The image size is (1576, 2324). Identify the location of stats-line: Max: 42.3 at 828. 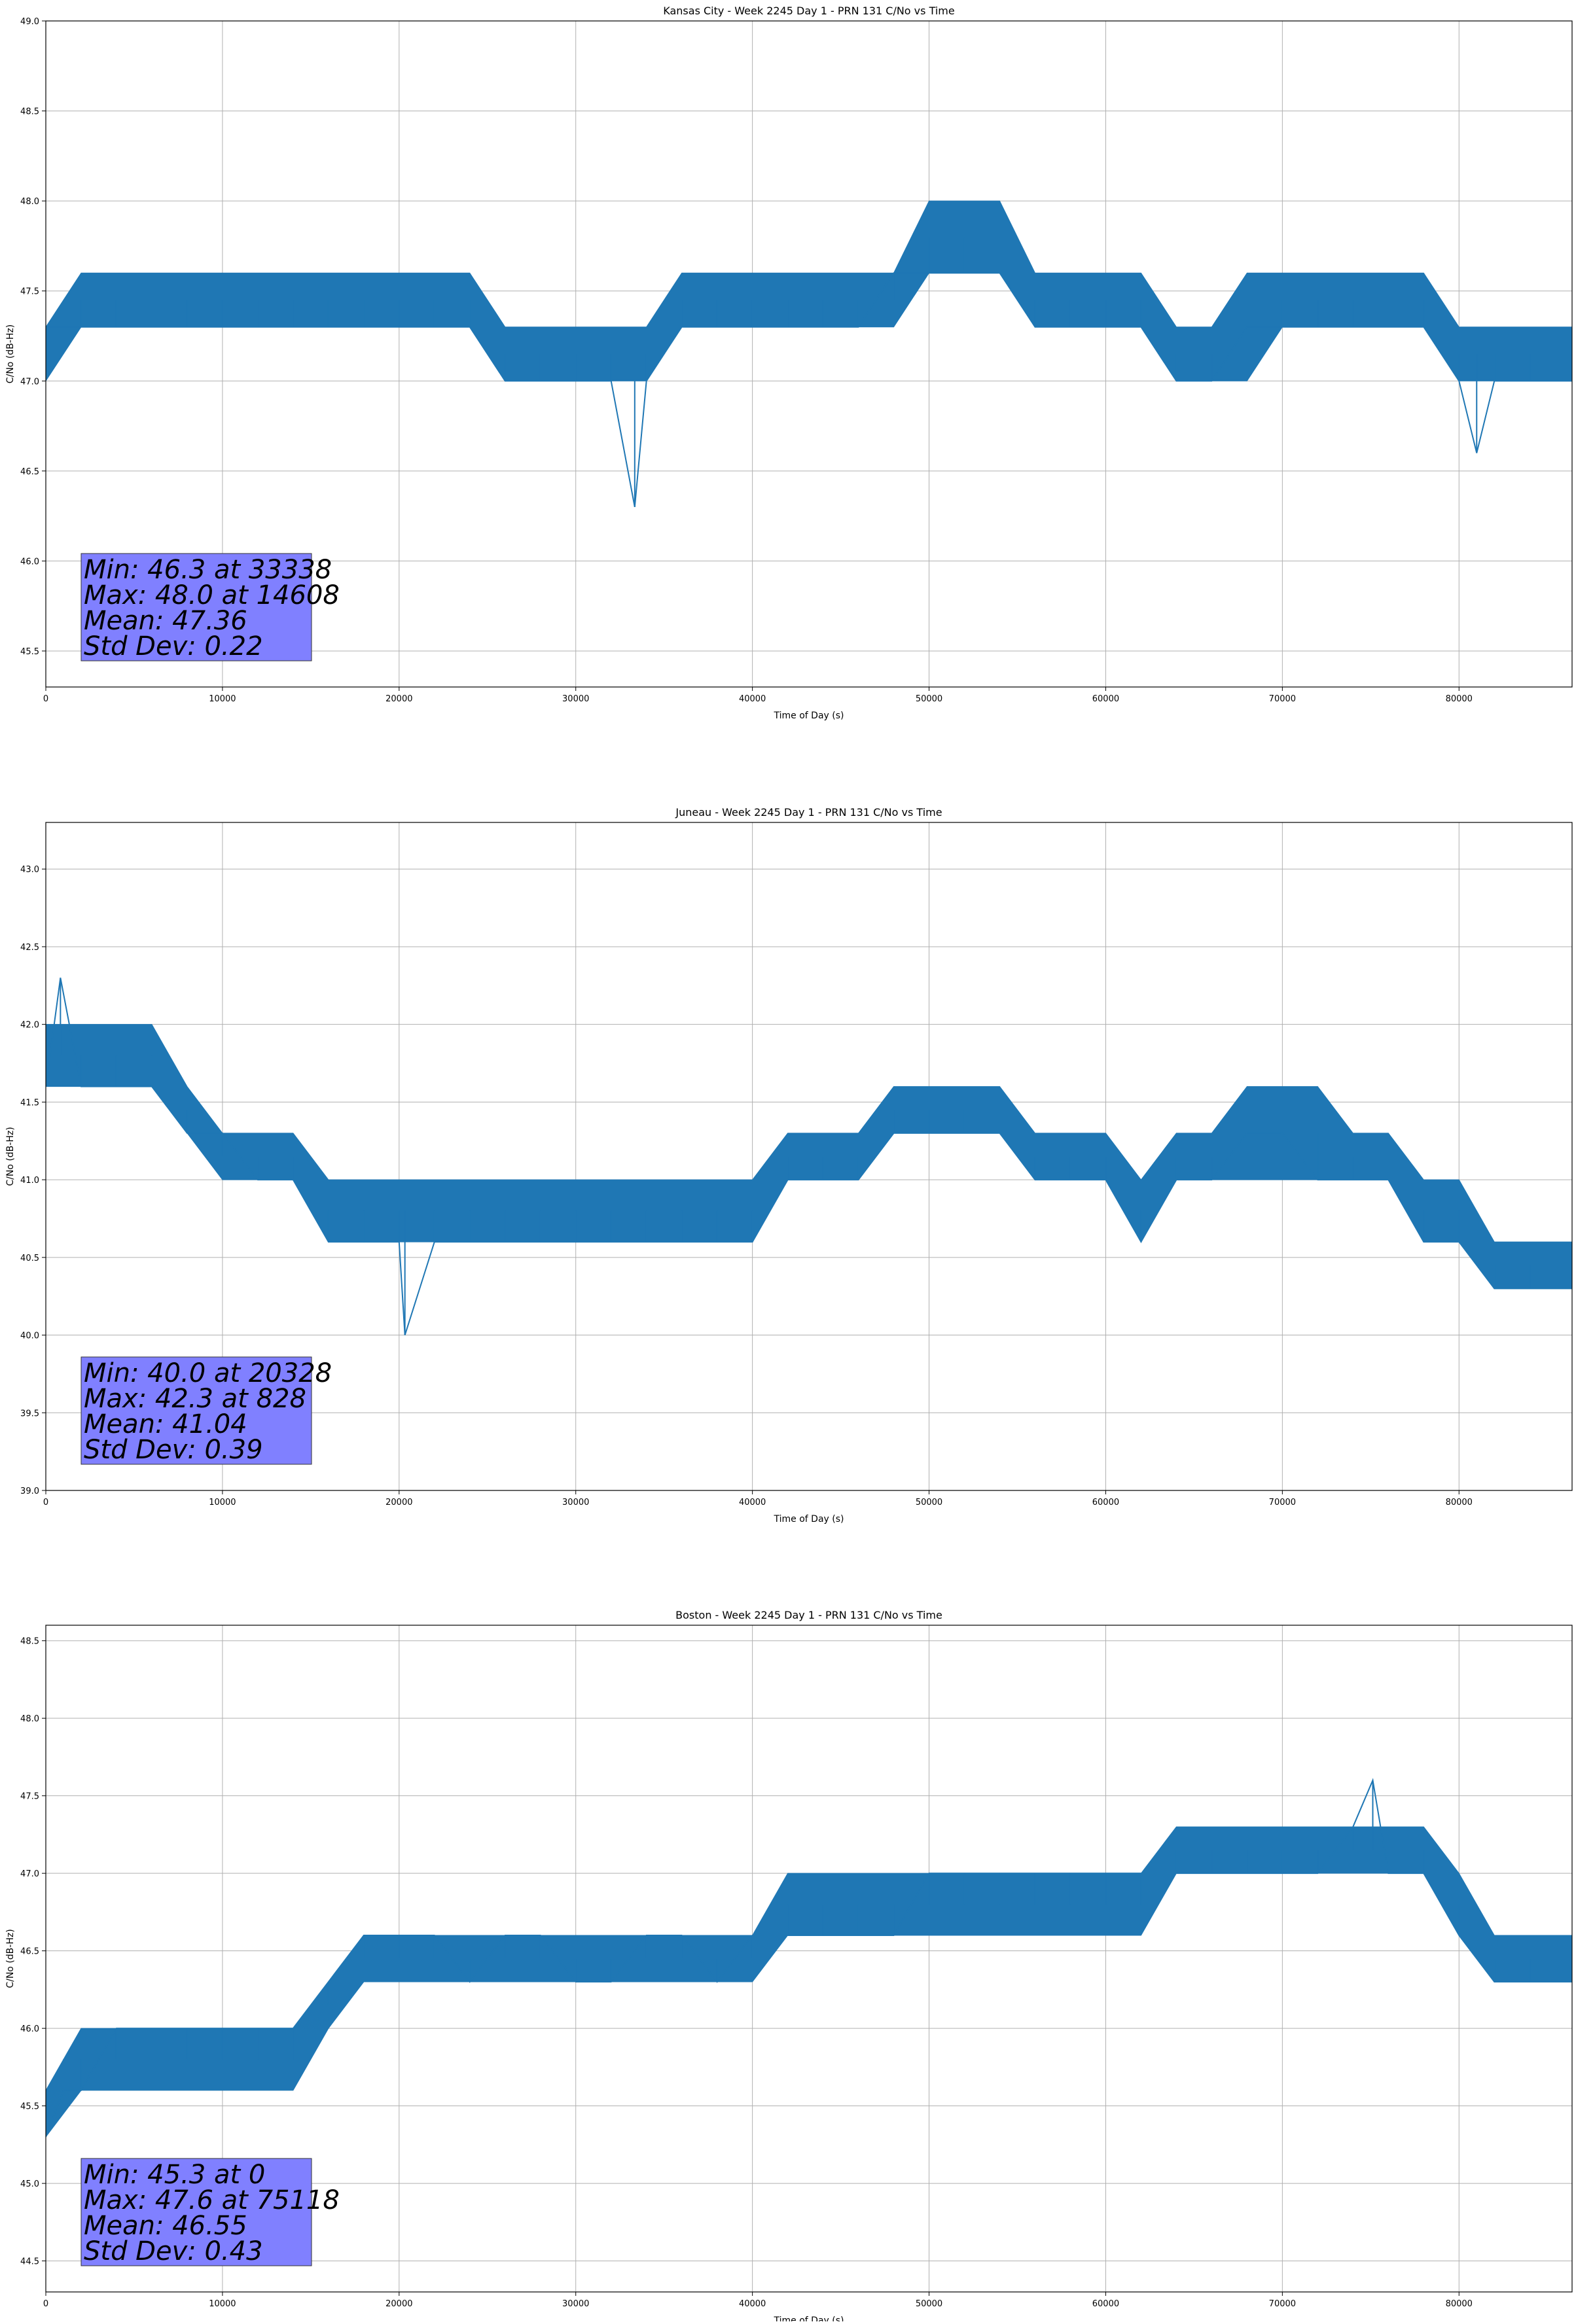
(195, 1399).